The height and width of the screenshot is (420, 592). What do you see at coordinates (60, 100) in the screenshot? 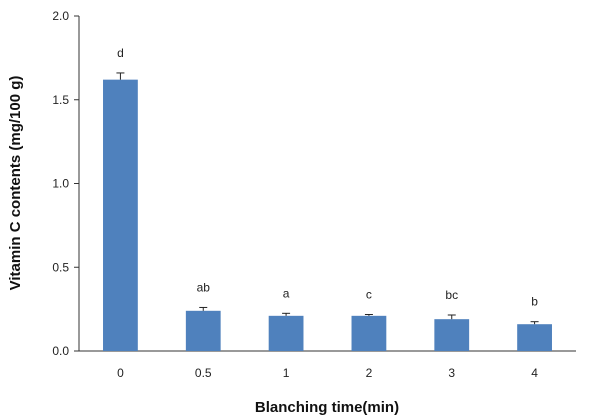
I see `y-tick-label: 1.5` at bounding box center [60, 100].